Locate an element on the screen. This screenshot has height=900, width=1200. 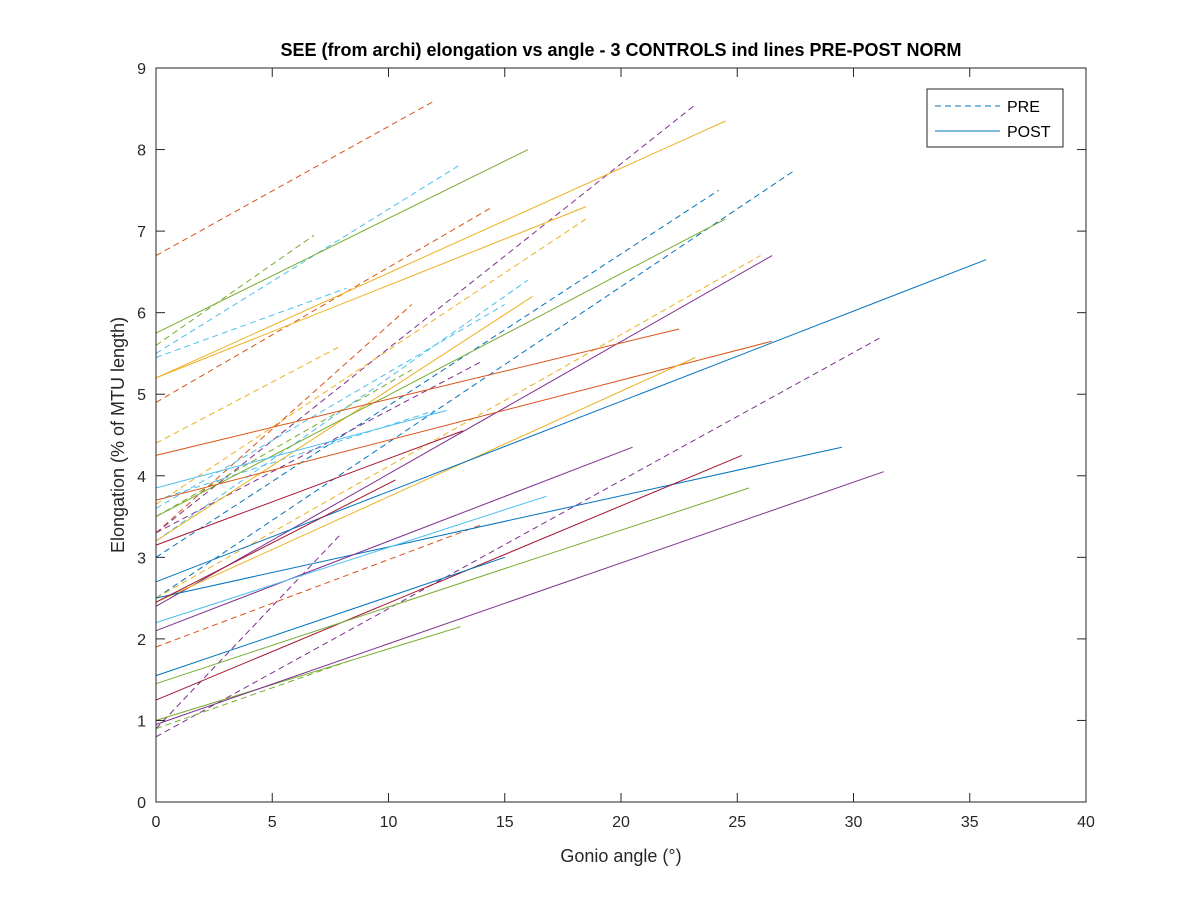
legend: PRE POST is located at coordinates (995, 118).